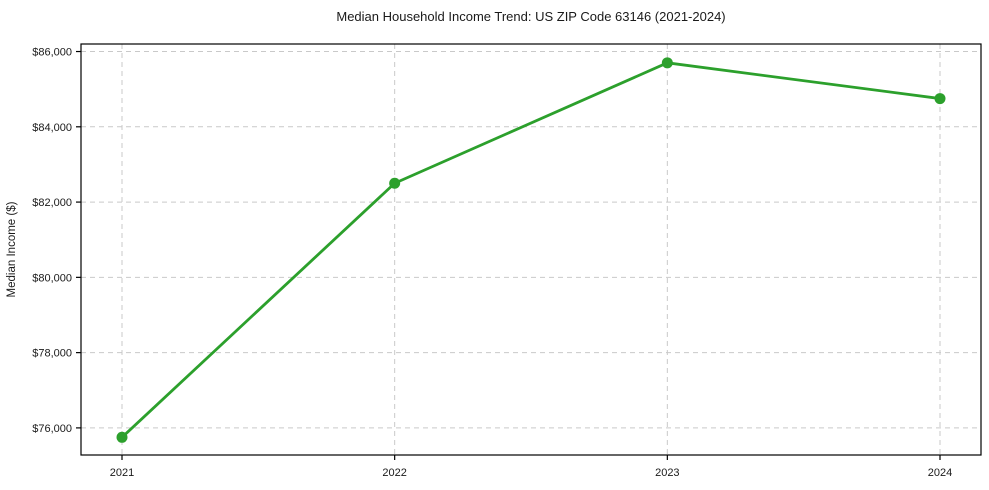  What do you see at coordinates (122, 437) in the screenshot?
I see `data-point-2021` at bounding box center [122, 437].